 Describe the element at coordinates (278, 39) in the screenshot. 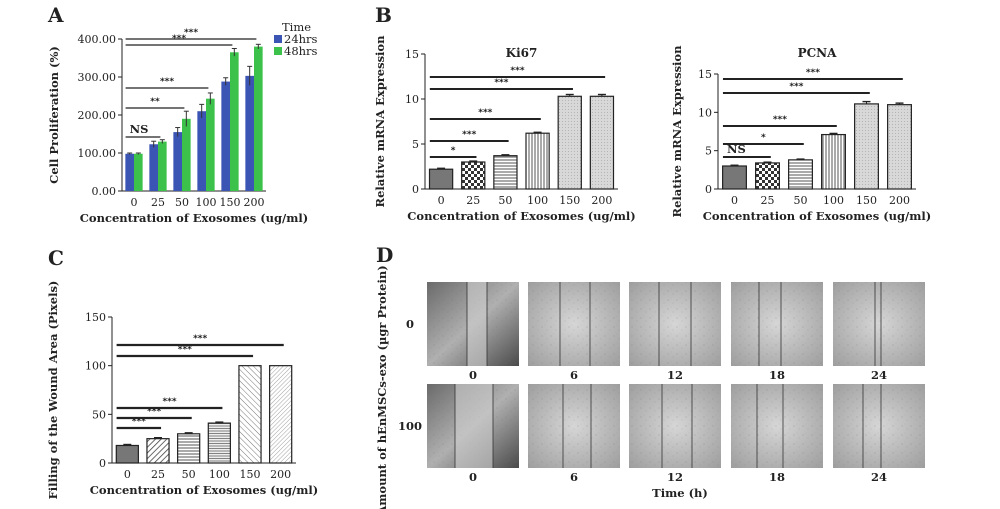

I see `legend-swatch-24hrs` at that location.